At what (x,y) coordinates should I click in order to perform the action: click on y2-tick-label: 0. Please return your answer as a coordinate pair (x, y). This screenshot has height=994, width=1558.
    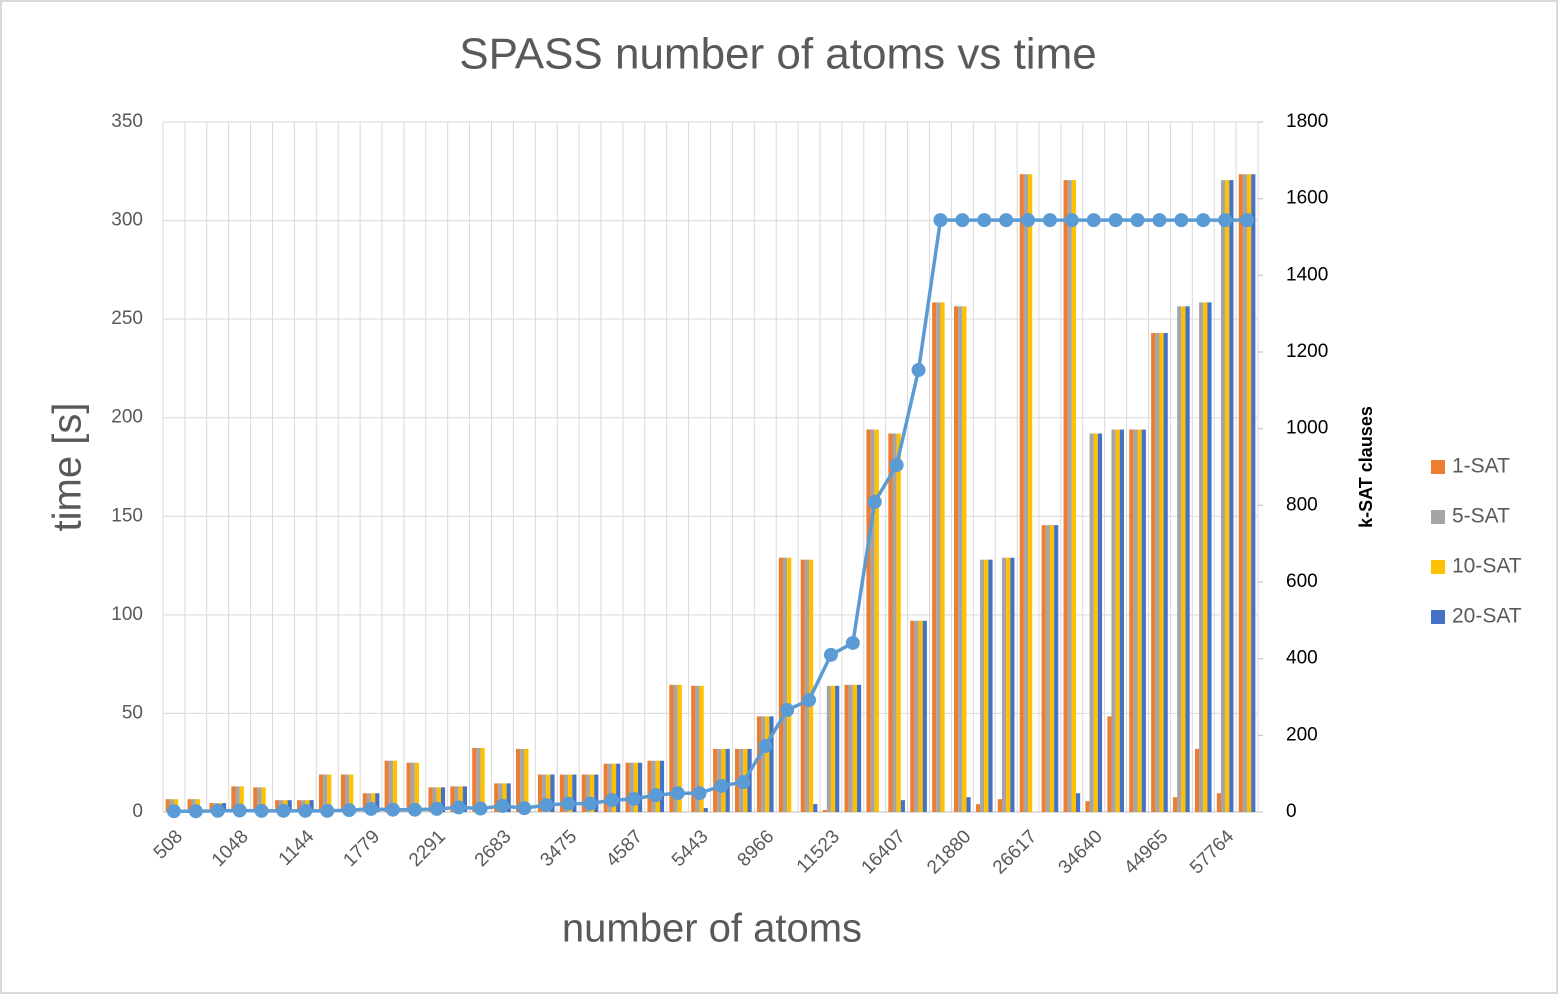
    Looking at the image, I should click on (1291, 811).